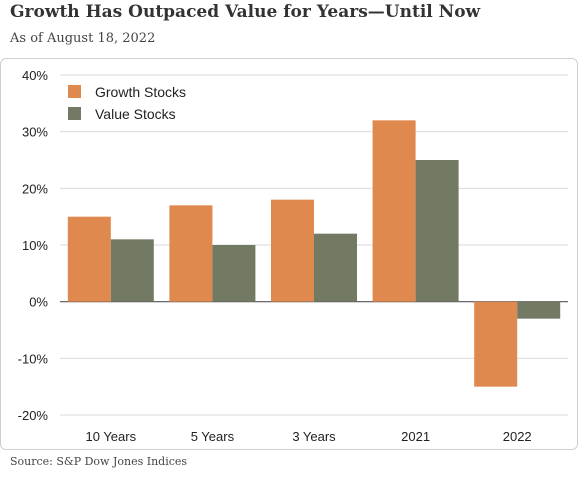  Describe the element at coordinates (213, 436) in the screenshot. I see `x-tick-label: 5 Years` at that location.